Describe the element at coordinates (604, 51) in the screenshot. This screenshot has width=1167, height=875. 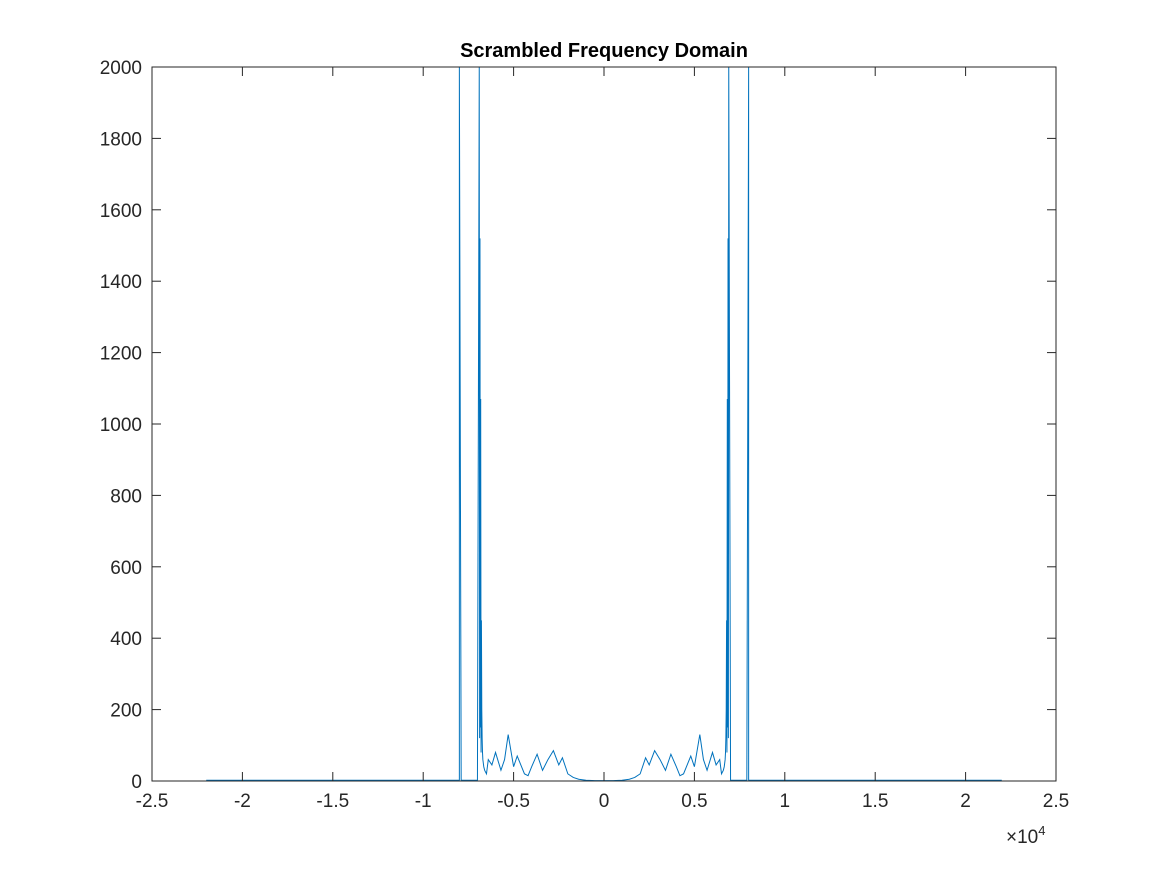
I see `chart-title: Scrambled Frequency Domain` at that location.